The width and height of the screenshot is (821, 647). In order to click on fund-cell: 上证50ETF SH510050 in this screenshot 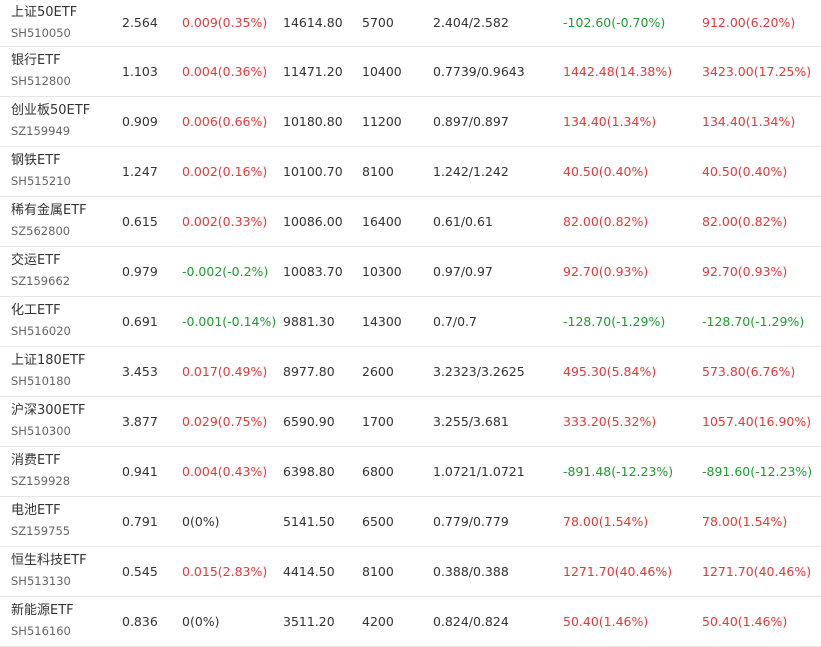, I will do `click(61, 23)`.